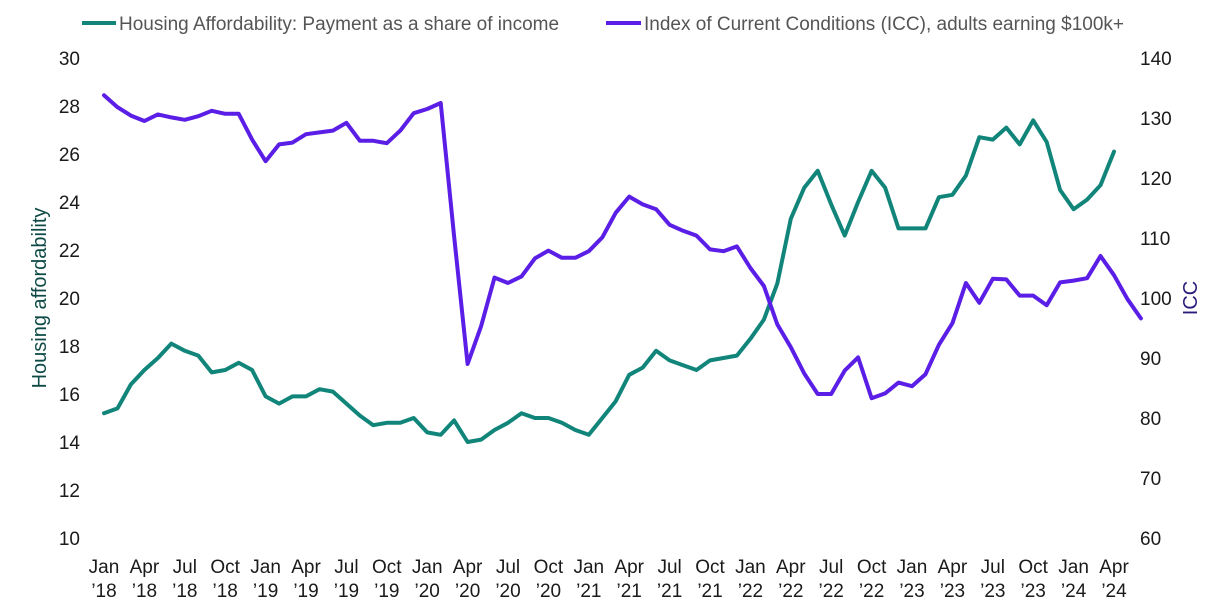 This screenshot has width=1223, height=607. What do you see at coordinates (1150, 419) in the screenshot?
I see `right-tick-label: 80` at bounding box center [1150, 419].